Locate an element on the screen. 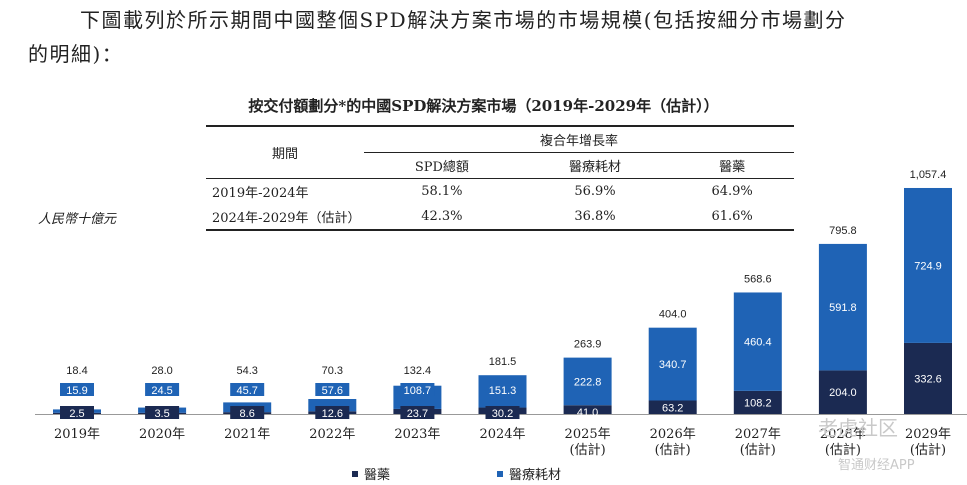  cell-value: 36.8% is located at coordinates (595, 216).